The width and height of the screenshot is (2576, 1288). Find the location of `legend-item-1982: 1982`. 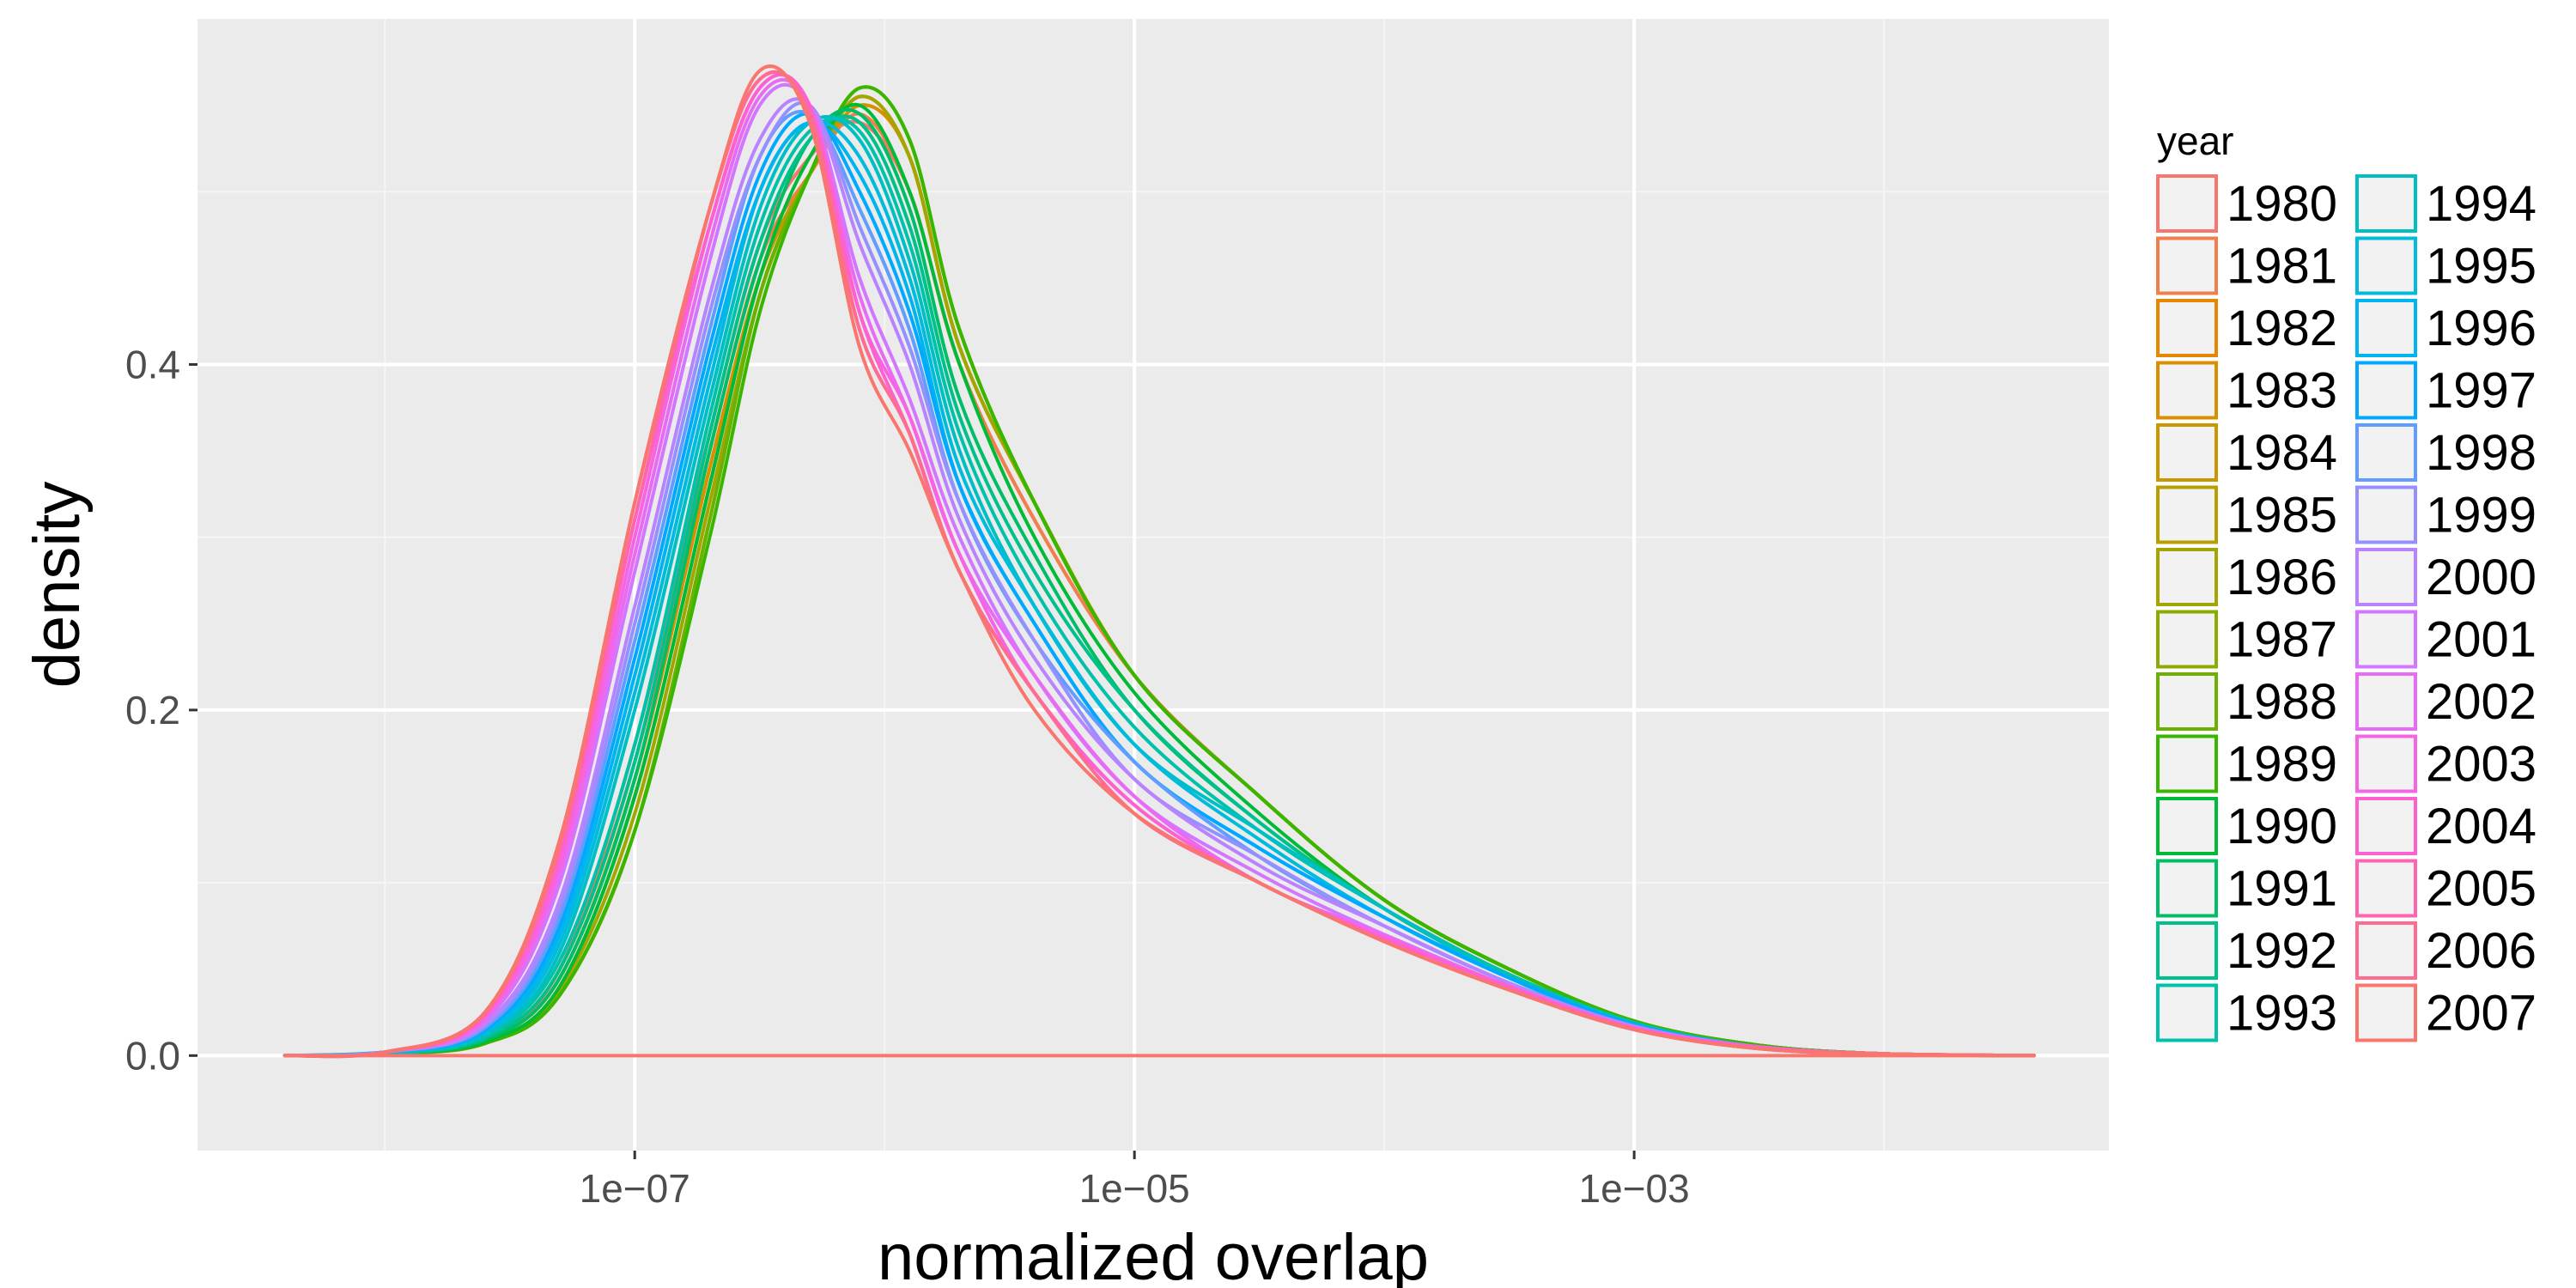

legend-item-1982: 1982 is located at coordinates (2247, 328).